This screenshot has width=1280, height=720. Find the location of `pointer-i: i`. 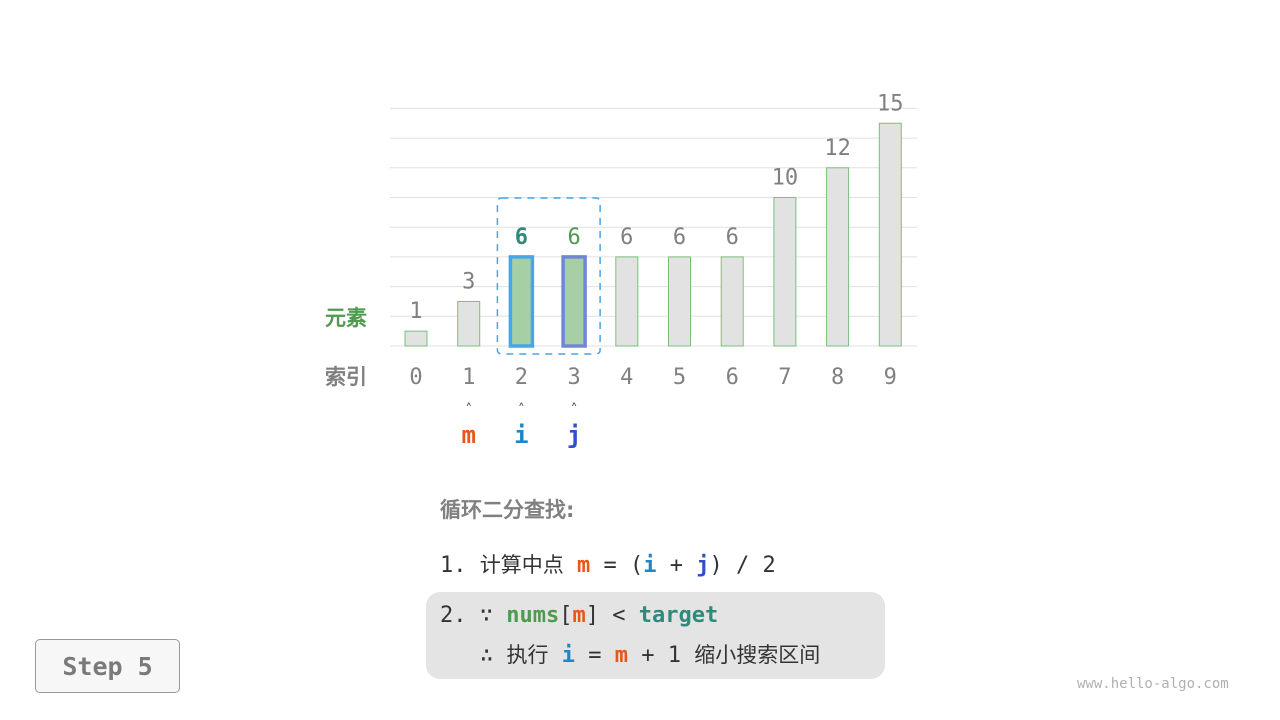

pointer-i: i is located at coordinates (521, 435).